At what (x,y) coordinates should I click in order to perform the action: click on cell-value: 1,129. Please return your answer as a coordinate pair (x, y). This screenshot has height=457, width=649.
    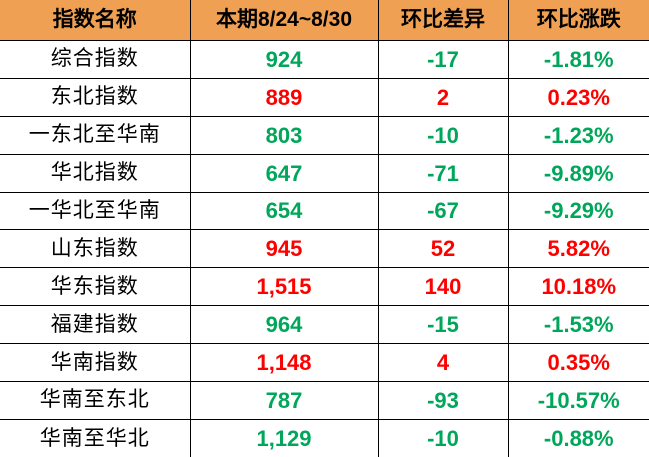
    Looking at the image, I should click on (284, 437).